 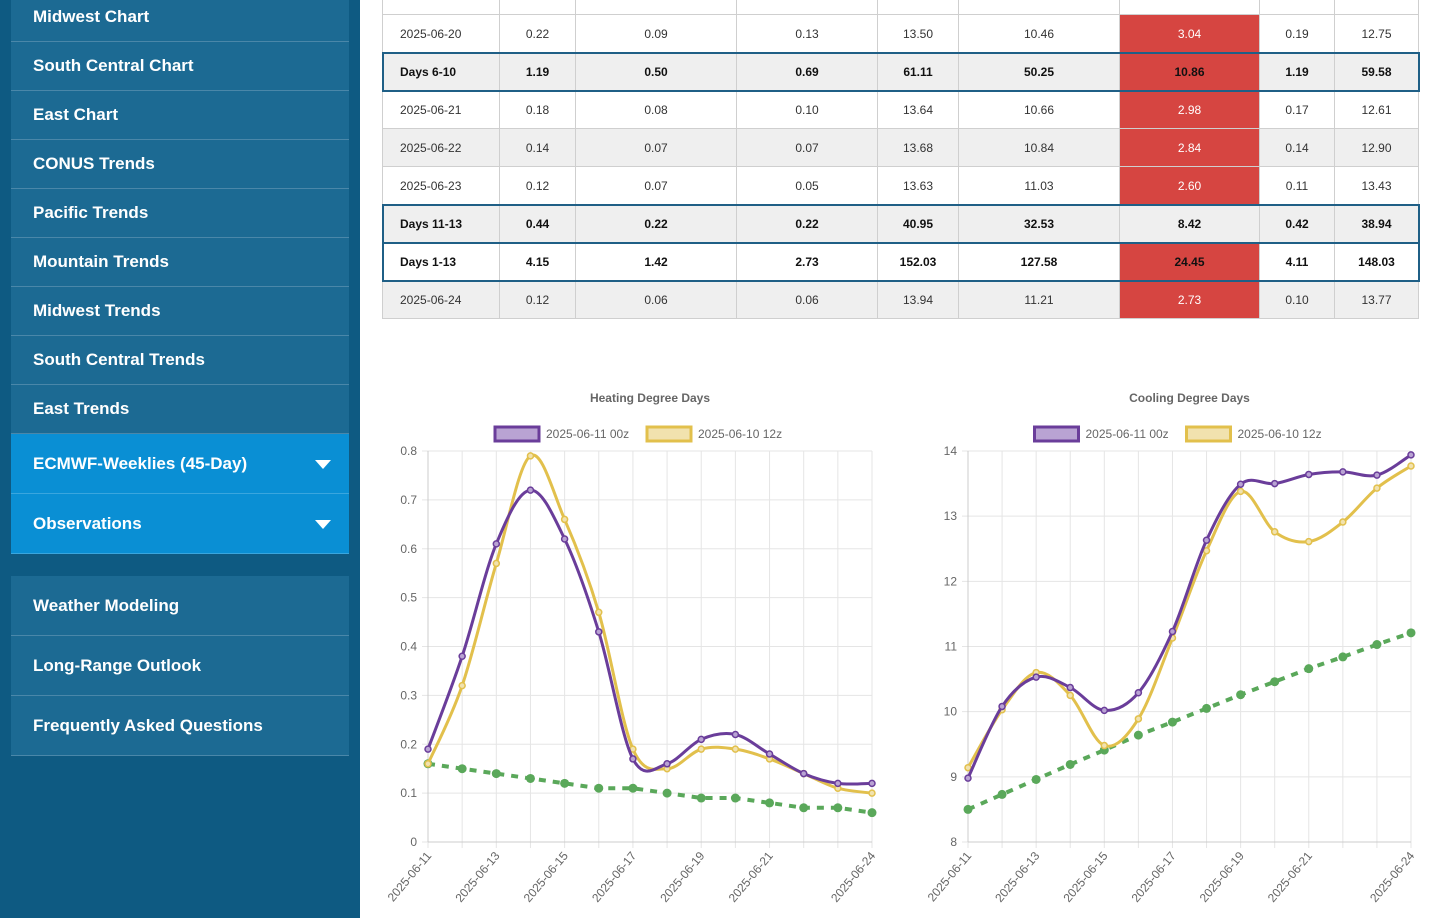 What do you see at coordinates (1376, 223) in the screenshot?
I see `table-cell: 38.94` at bounding box center [1376, 223].